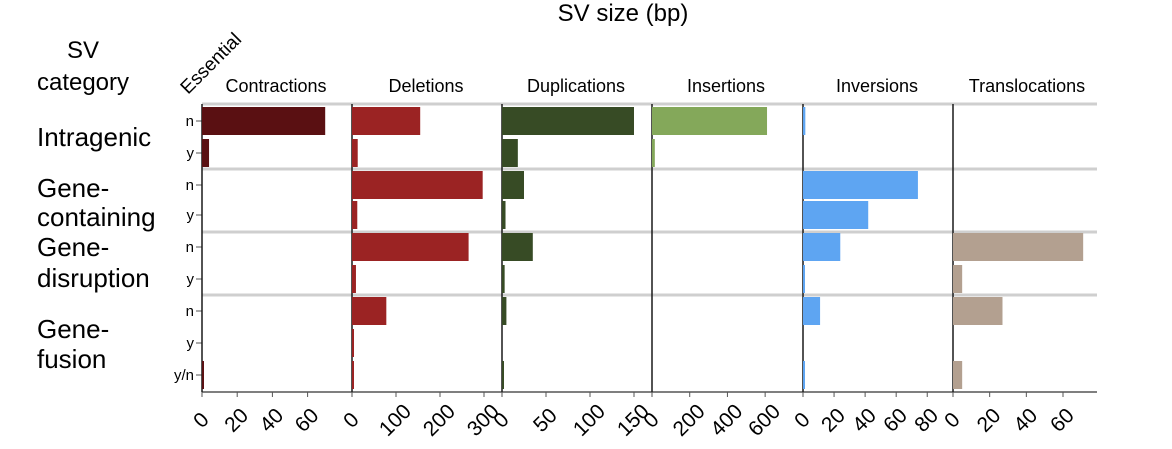  I want to click on chart-title: SV size (bp), so click(623, 13).